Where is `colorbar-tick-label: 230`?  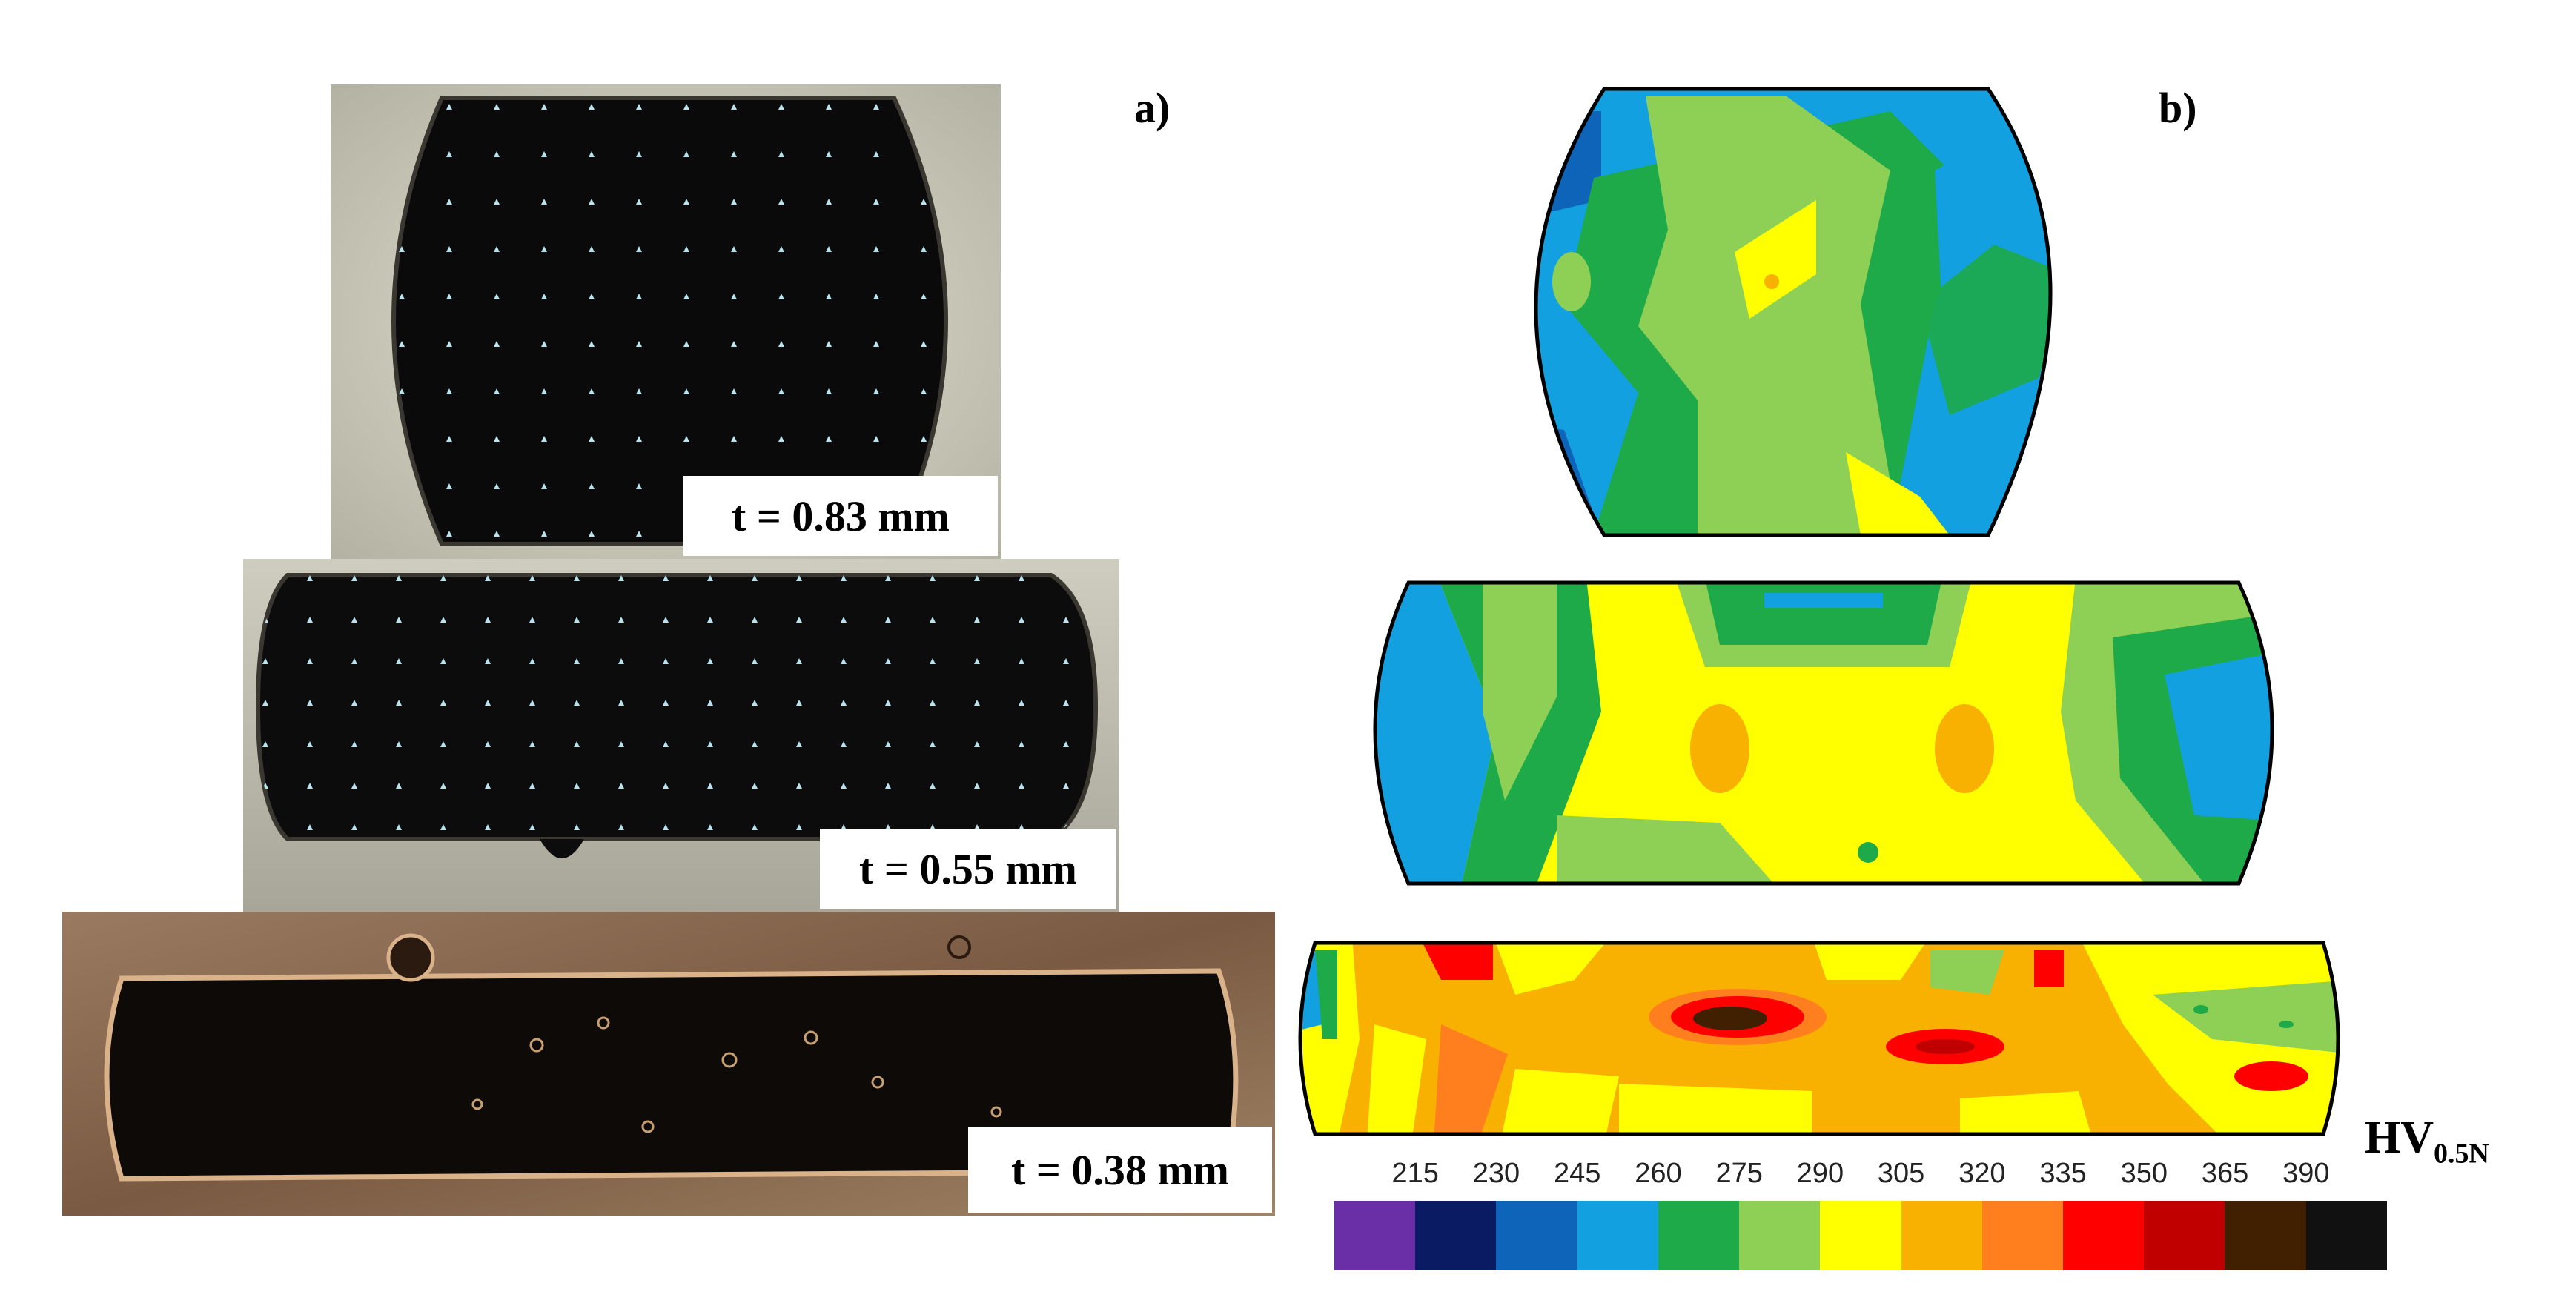 colorbar-tick-label: 230 is located at coordinates (1496, 1173).